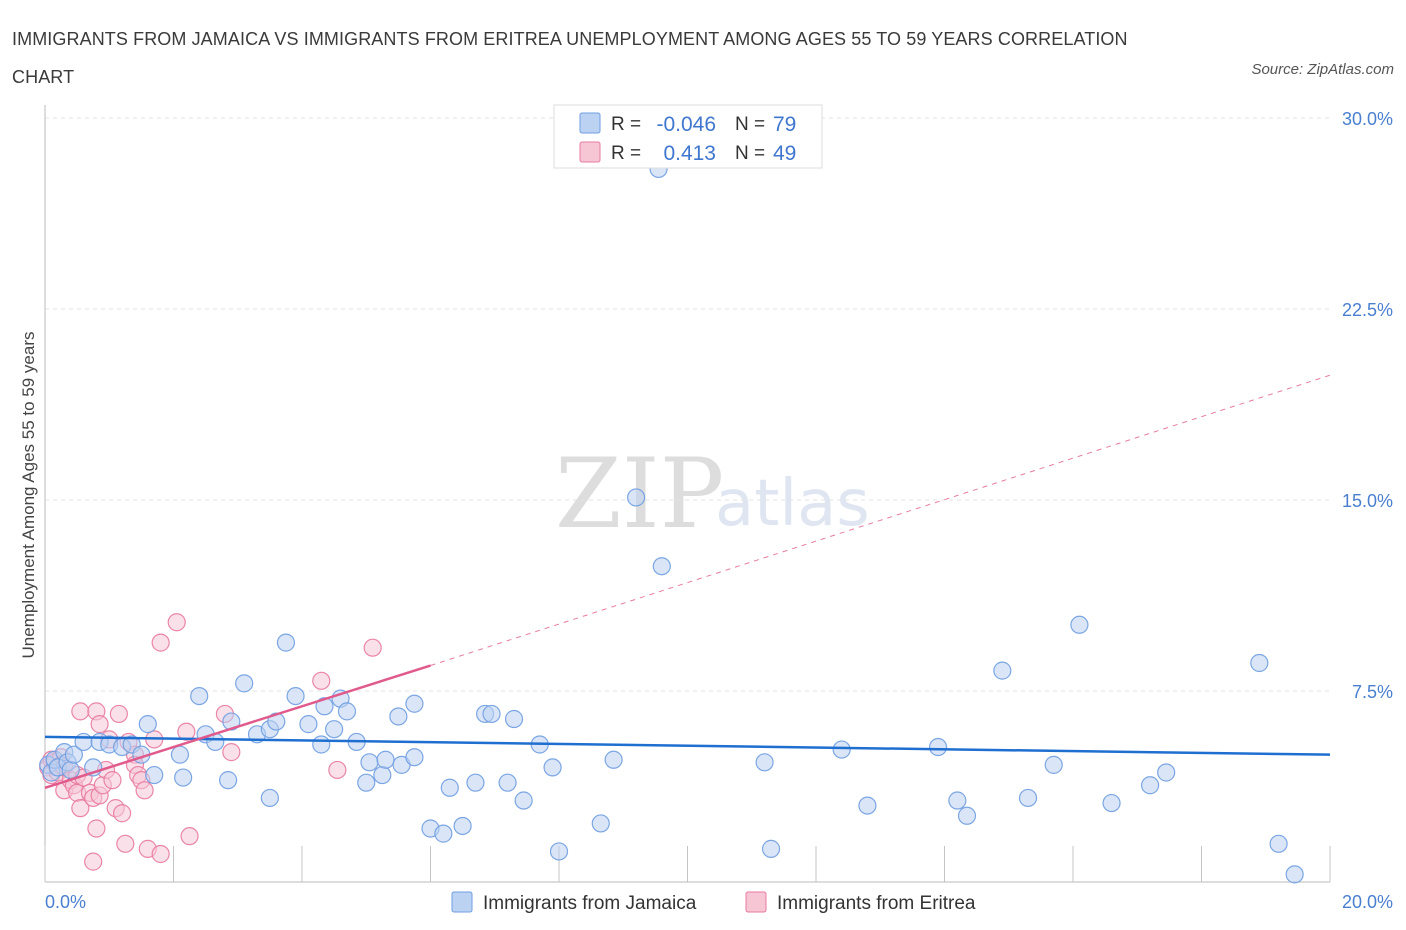  Describe the element at coordinates (1367, 119) in the screenshot. I see `y-tick-label: 30.0%` at that location.